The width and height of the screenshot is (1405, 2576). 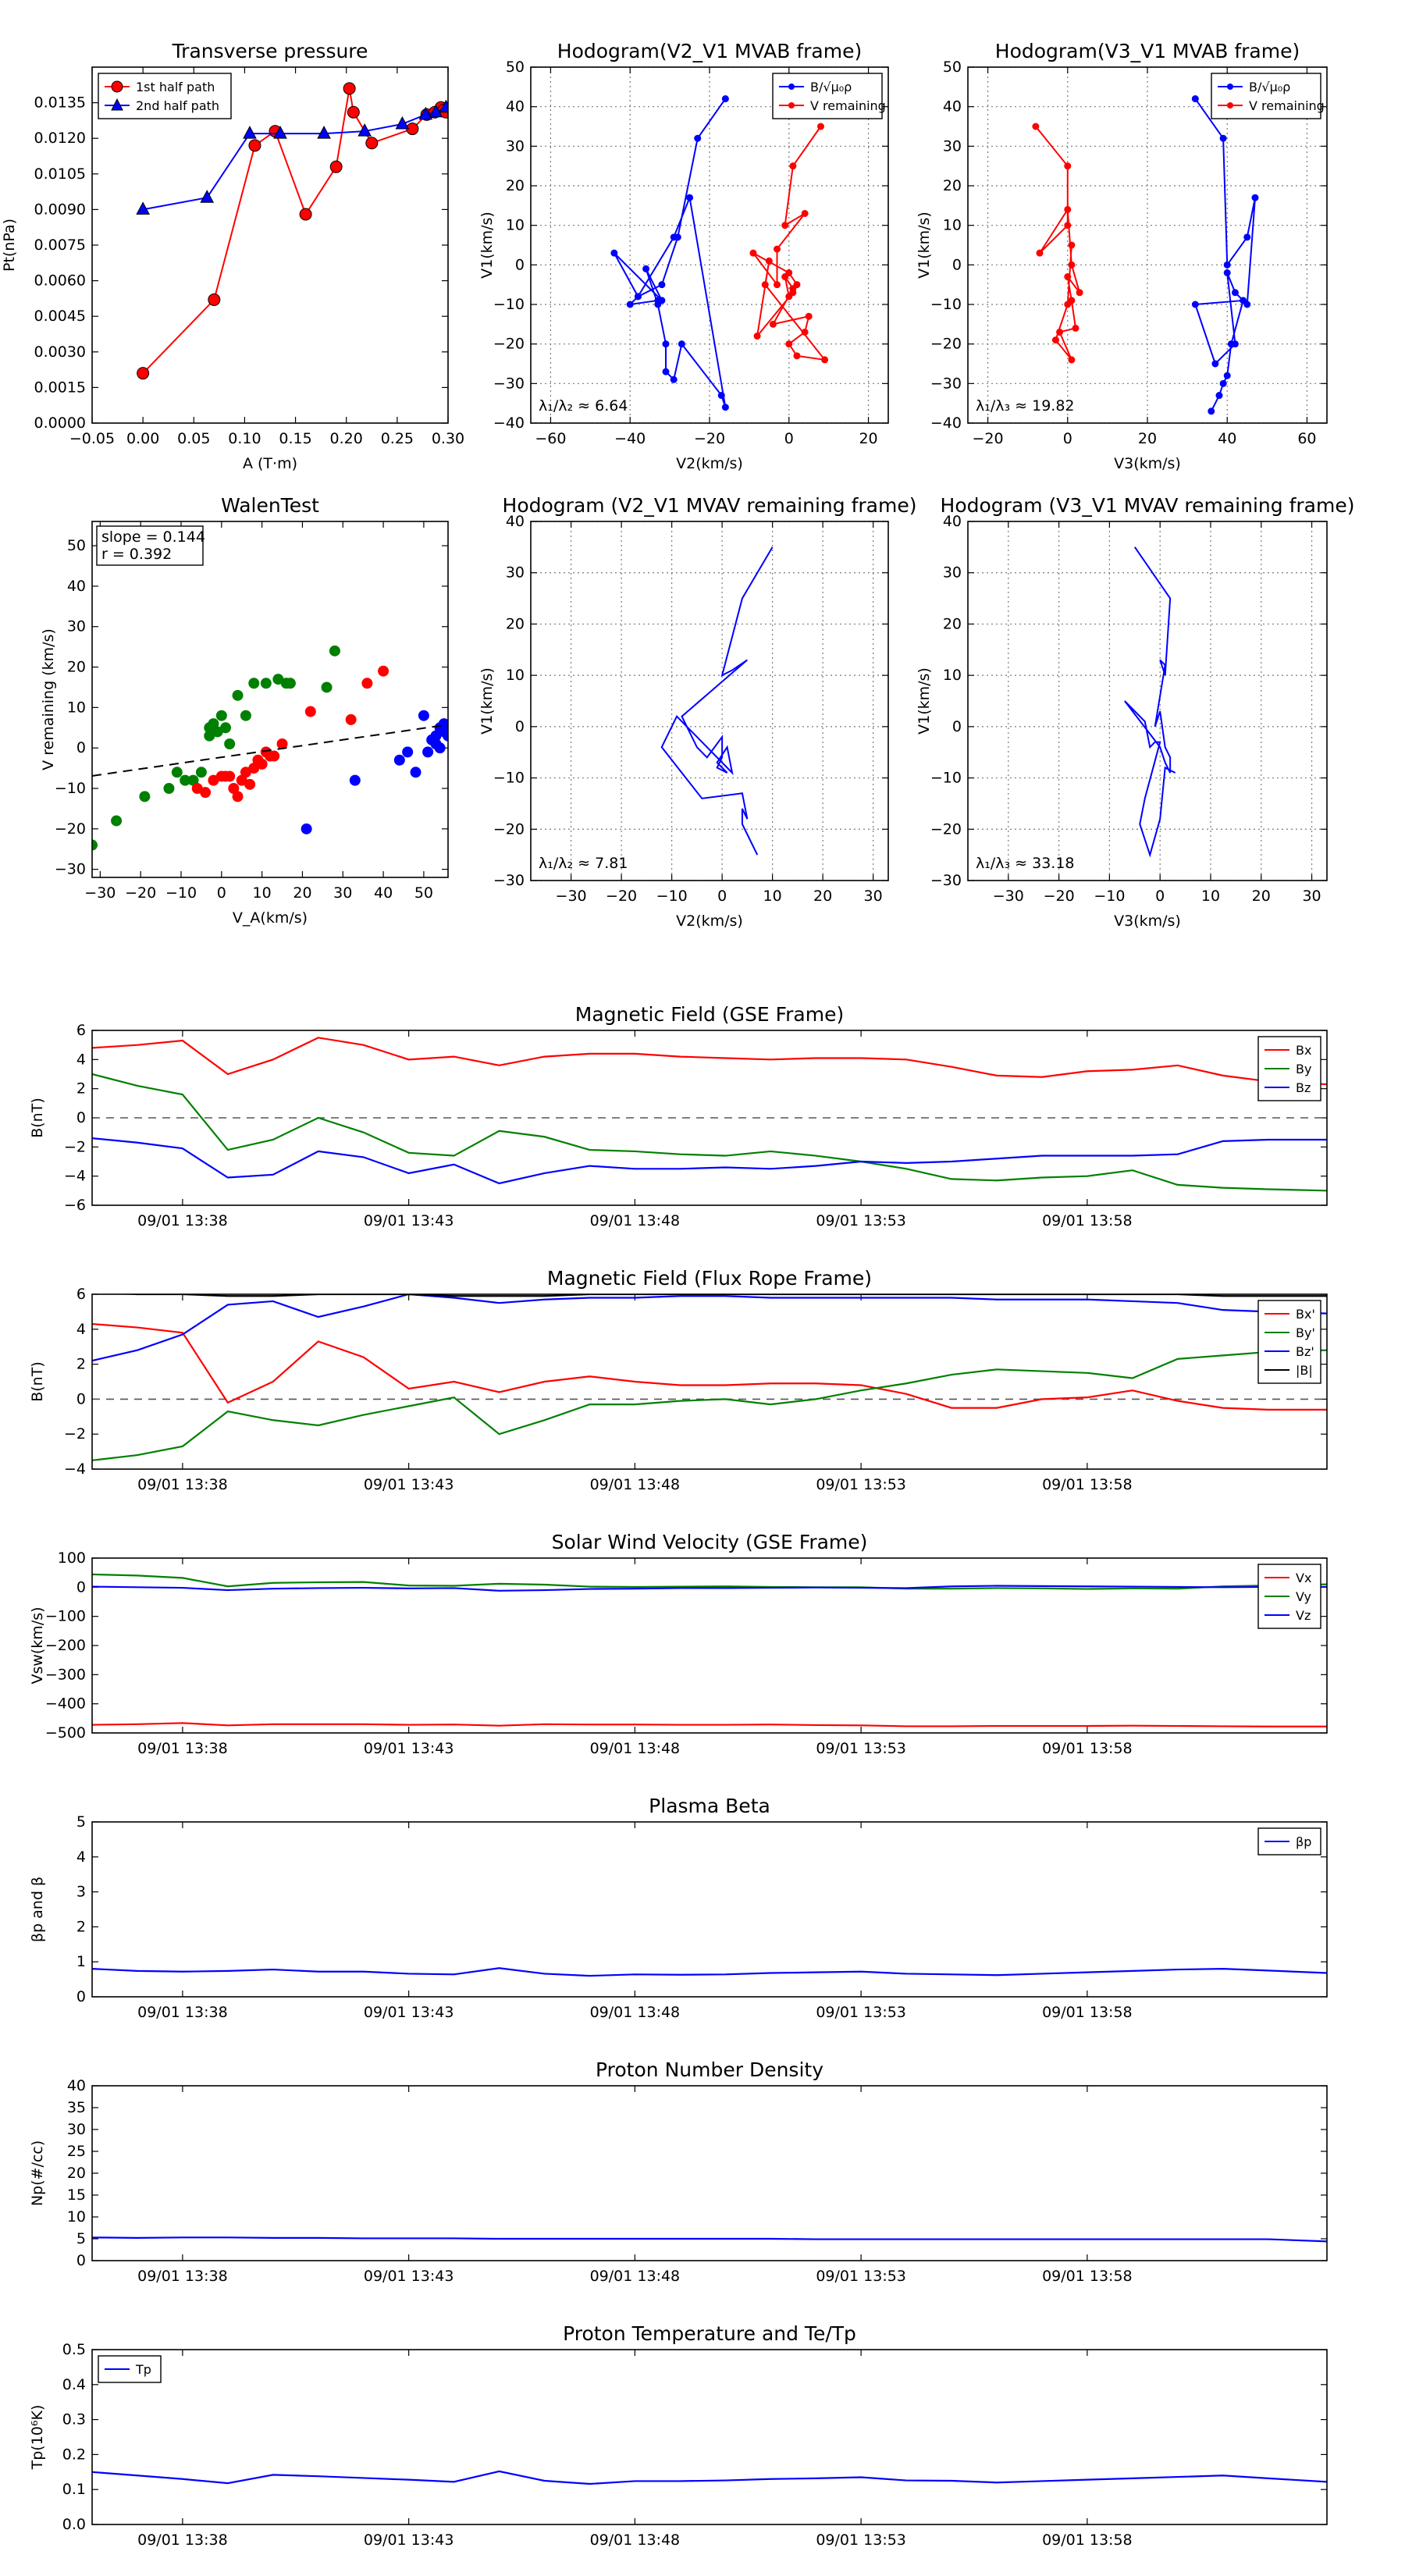 I want to click on series-line-Vy, so click(x=710, y=1581).